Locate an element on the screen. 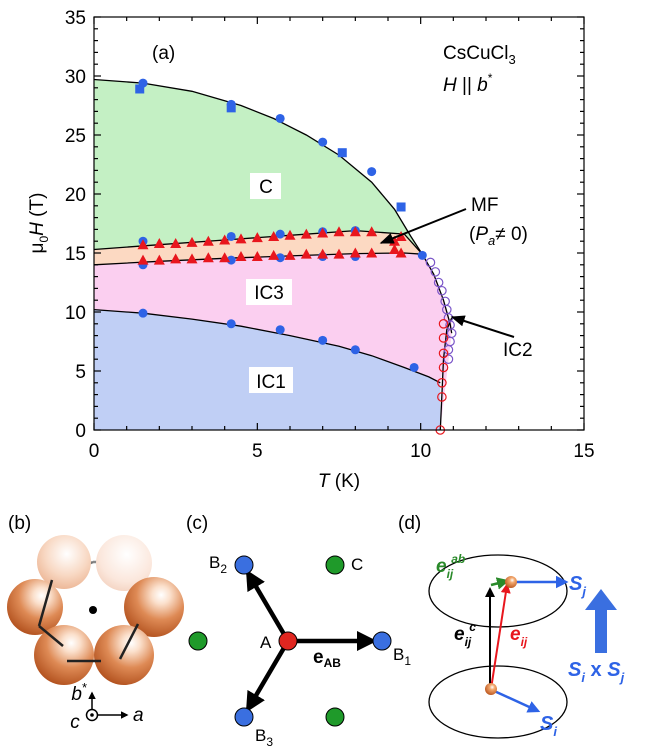  y-tick-label: 35 is located at coordinates (75, 18).